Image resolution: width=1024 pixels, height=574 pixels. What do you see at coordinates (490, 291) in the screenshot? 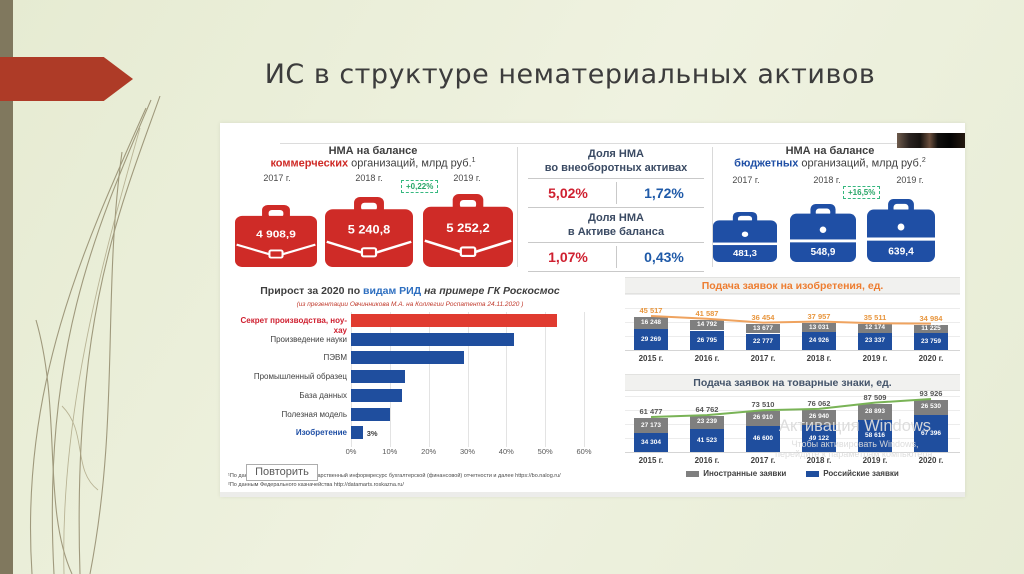
I see `rid-title-suffix: на примере ГК Роскосмос` at bounding box center [490, 291].